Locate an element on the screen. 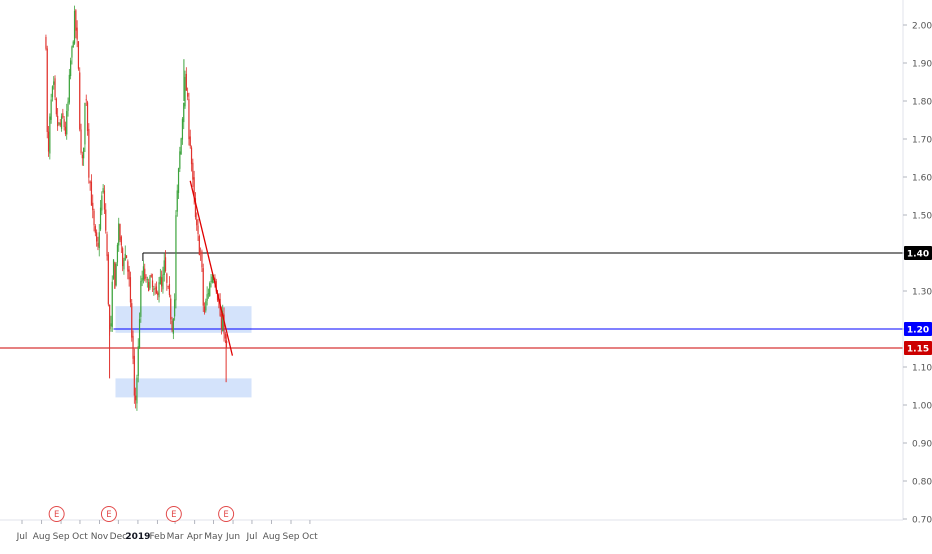 The image size is (932, 554). downtrend-line is located at coordinates (211, 268).